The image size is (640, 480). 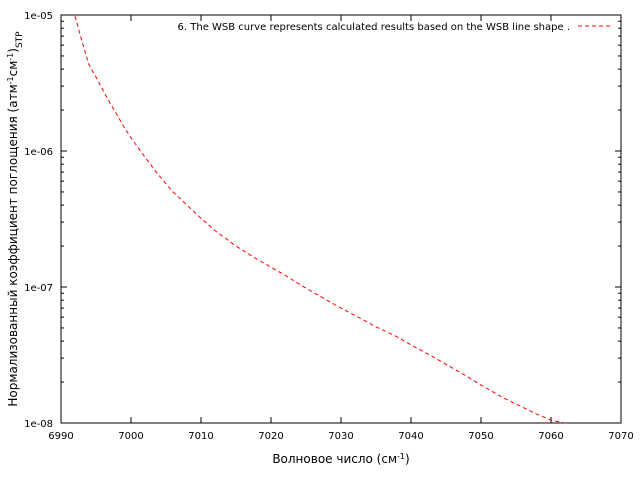 What do you see at coordinates (410, 436) in the screenshot?
I see `x-tick-label: 7040` at bounding box center [410, 436].